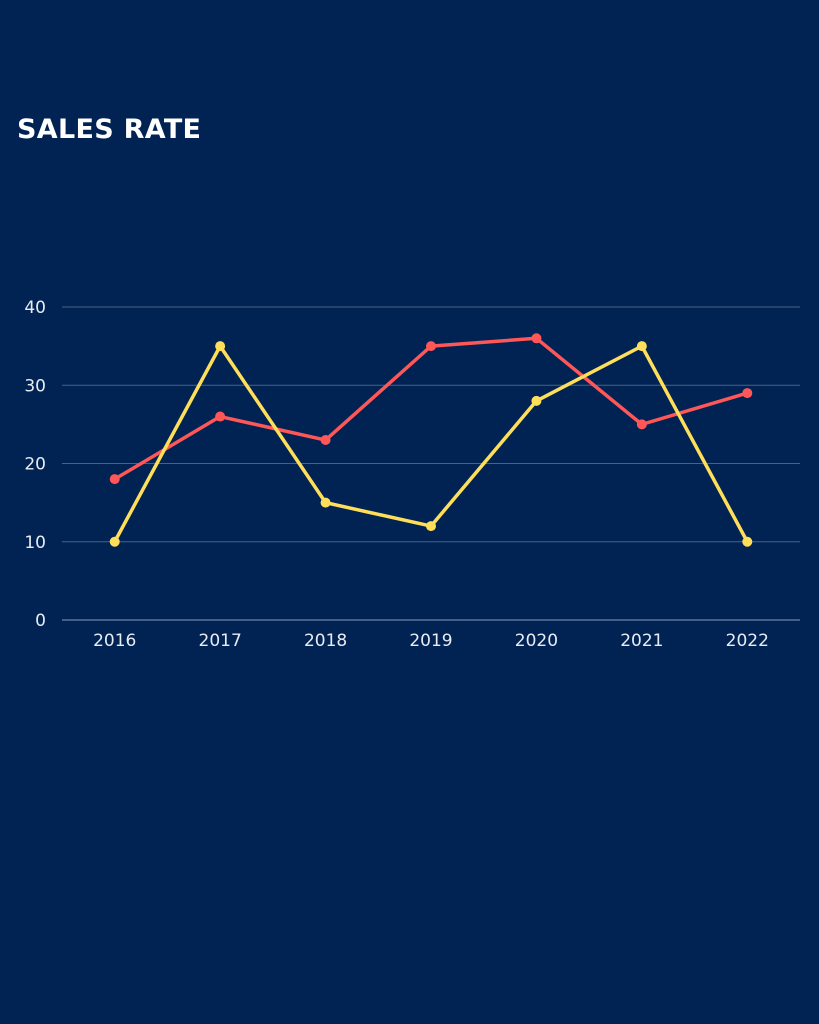 This screenshot has width=819, height=1024. I want to click on y-tick-label: 30, so click(35, 386).